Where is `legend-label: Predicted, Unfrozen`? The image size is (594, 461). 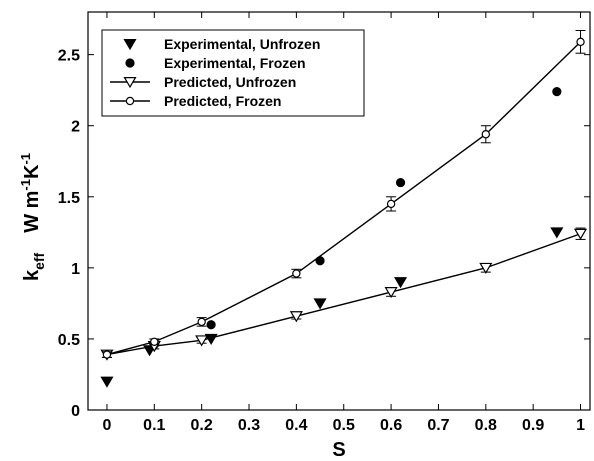 legend-label: Predicted, Unfrozen is located at coordinates (230, 82).